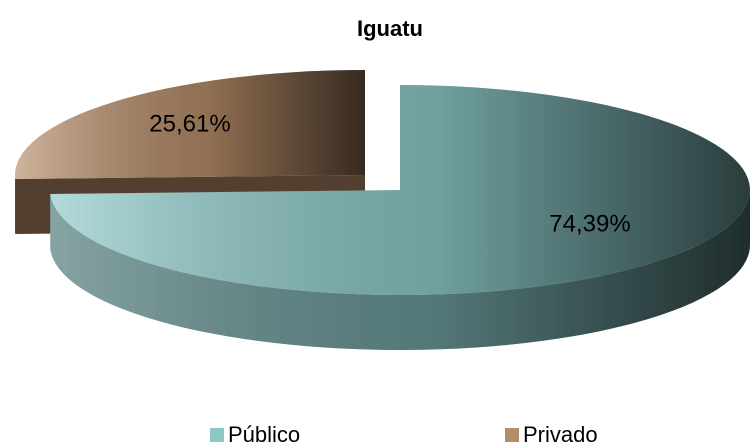 Image resolution: width=755 pixels, height=447 pixels. Describe the element at coordinates (560, 434) in the screenshot. I see `legend-label: Privado` at that location.